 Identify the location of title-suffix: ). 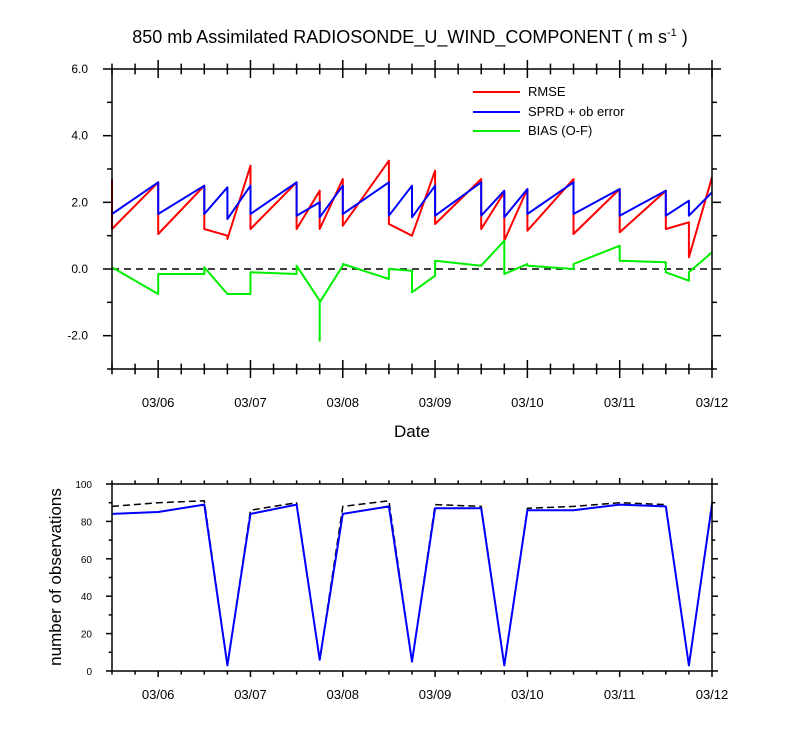
(682, 37).